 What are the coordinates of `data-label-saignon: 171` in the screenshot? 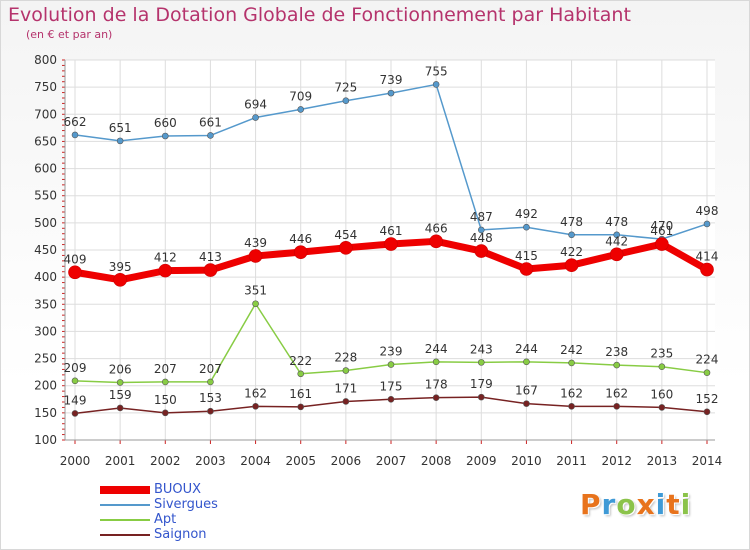 It's located at (345, 388).